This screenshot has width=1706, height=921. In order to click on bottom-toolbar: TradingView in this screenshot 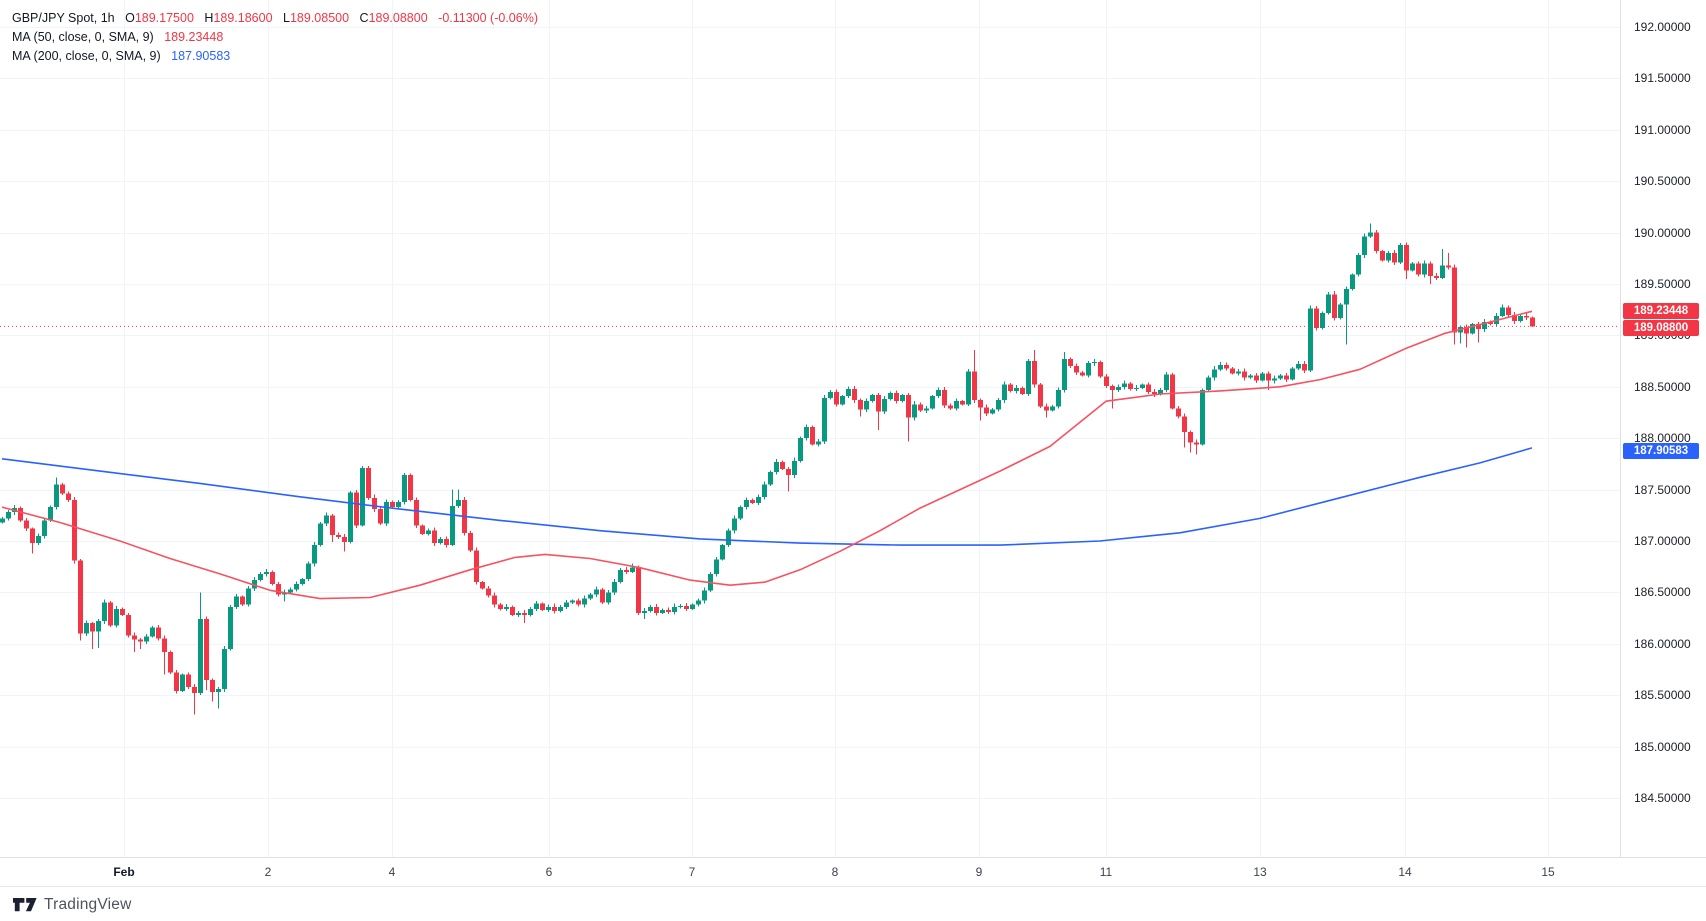, I will do `click(853, 903)`.